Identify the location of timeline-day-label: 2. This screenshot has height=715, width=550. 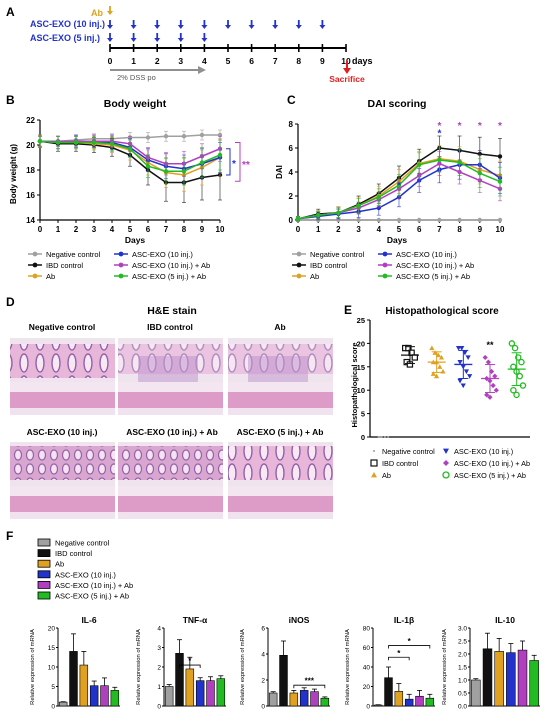
(157, 61).